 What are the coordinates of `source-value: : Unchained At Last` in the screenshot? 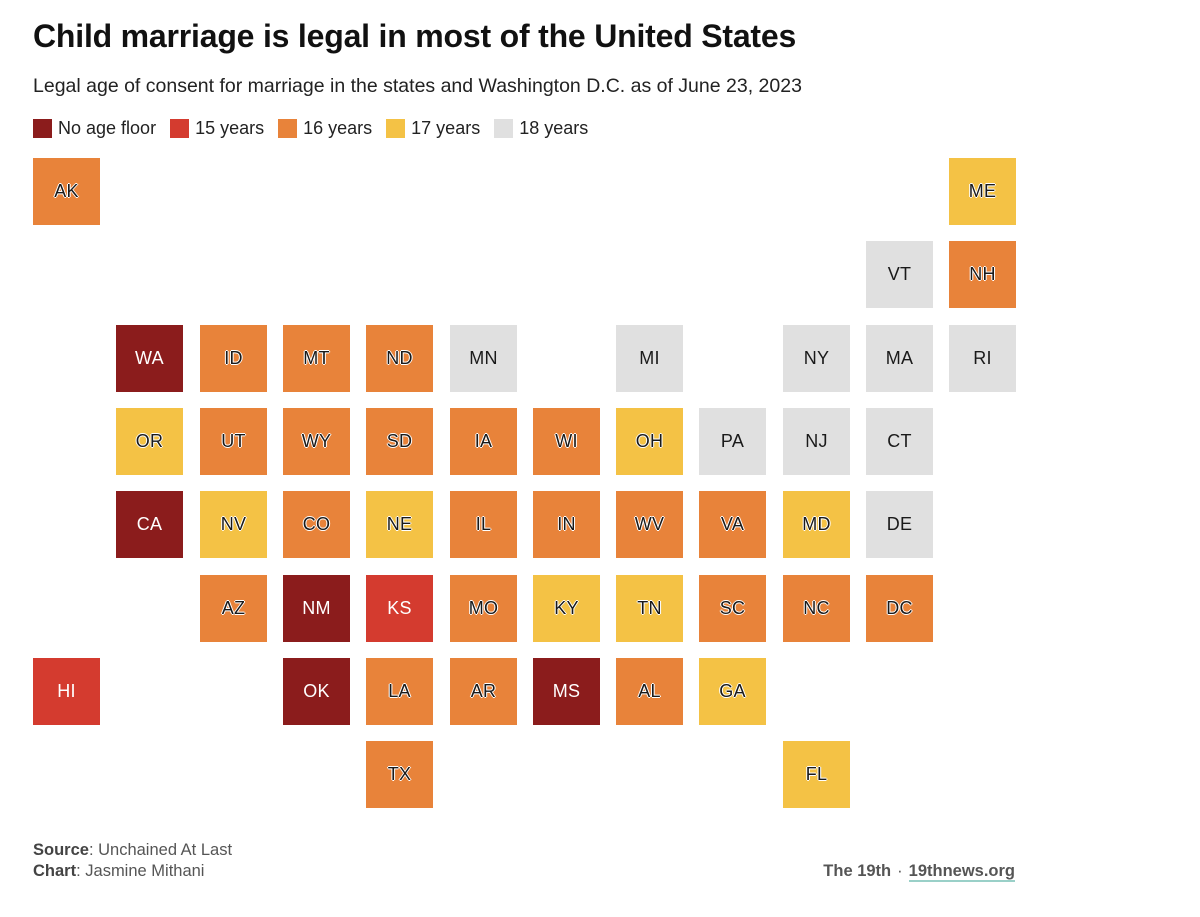 It's located at (160, 850).